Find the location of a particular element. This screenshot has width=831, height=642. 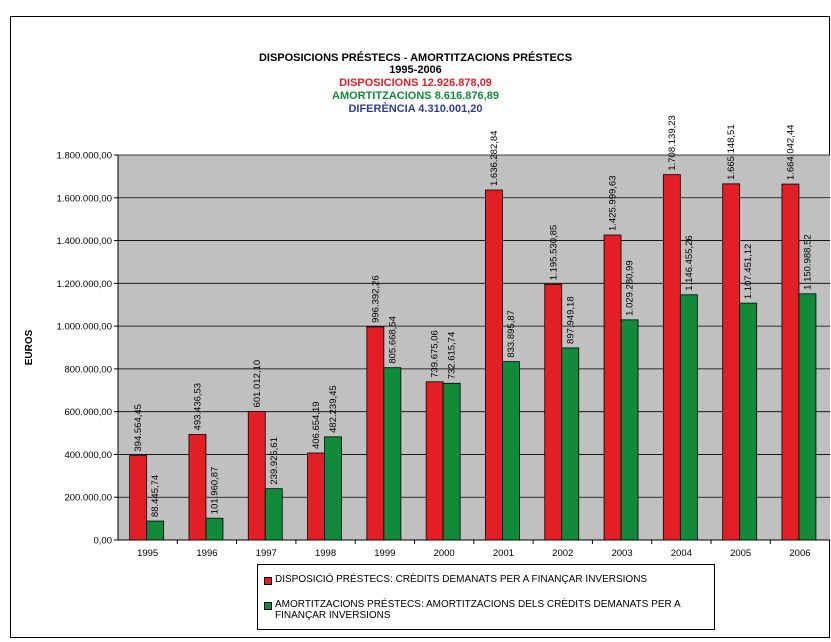

total-amortitzacions: AMORTITZACIONS 8.616.876,89 is located at coordinates (415, 96).